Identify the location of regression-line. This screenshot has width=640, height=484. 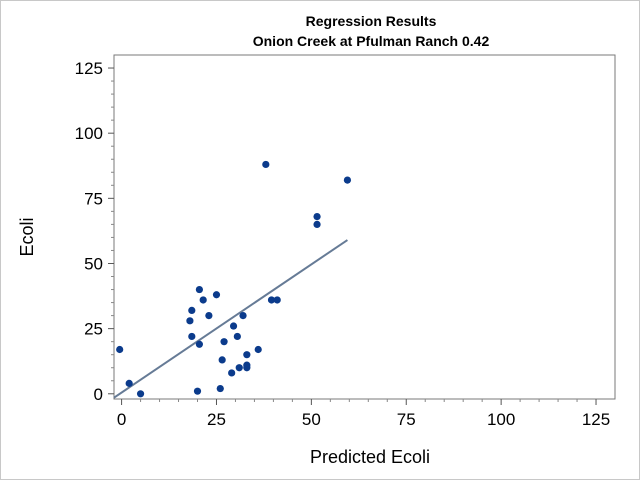
(230, 319).